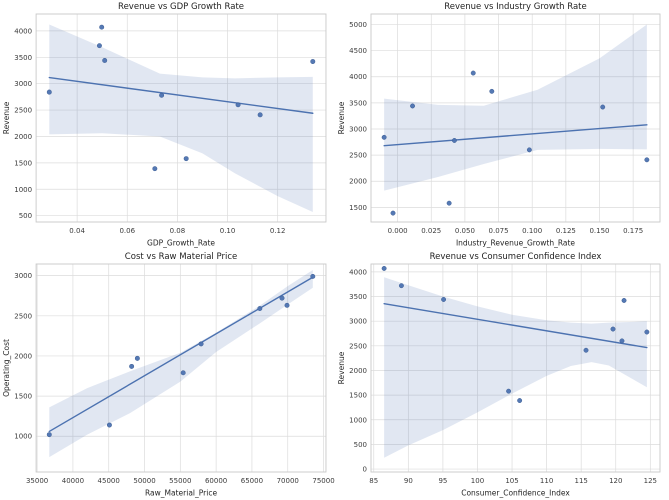 This screenshot has width=669, height=500. What do you see at coordinates (73, 480) in the screenshot?
I see `x-tick-label: 40000` at bounding box center [73, 480].